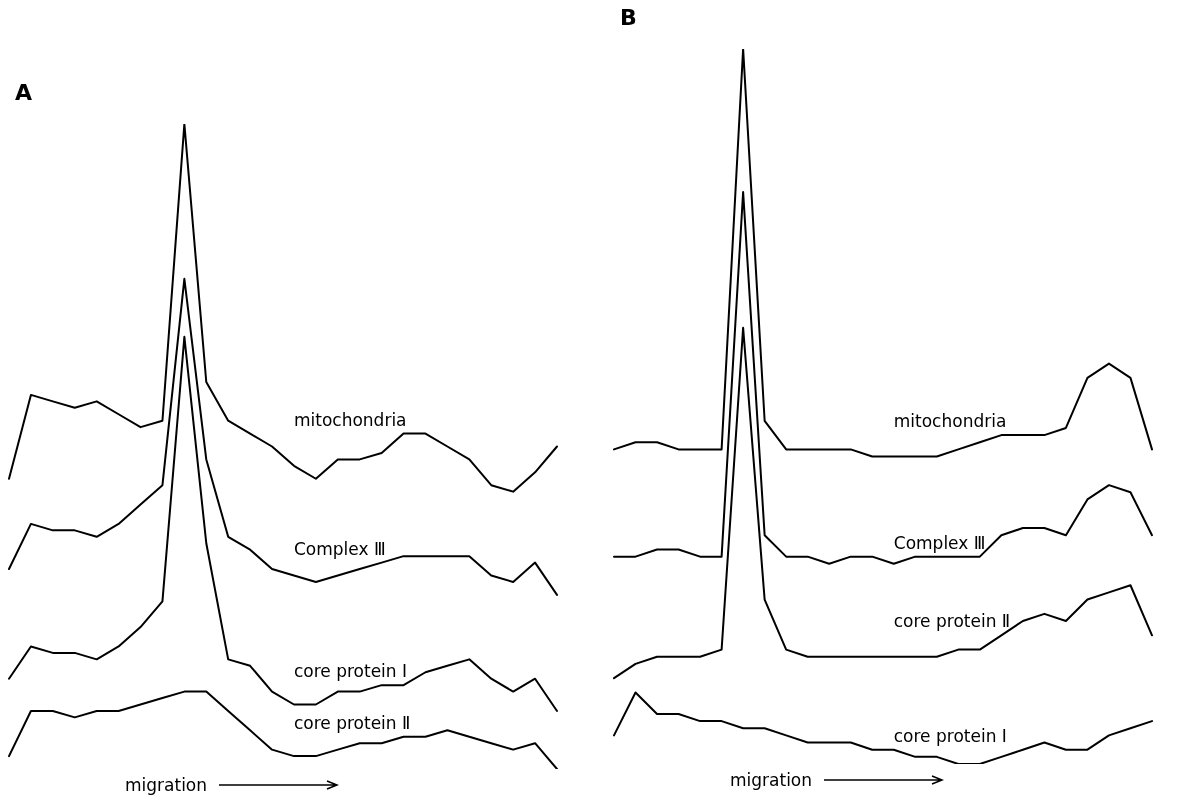 This screenshot has height=809, width=1189. Describe the element at coordinates (628, 17) in the screenshot. I see `chart-title: B` at that location.